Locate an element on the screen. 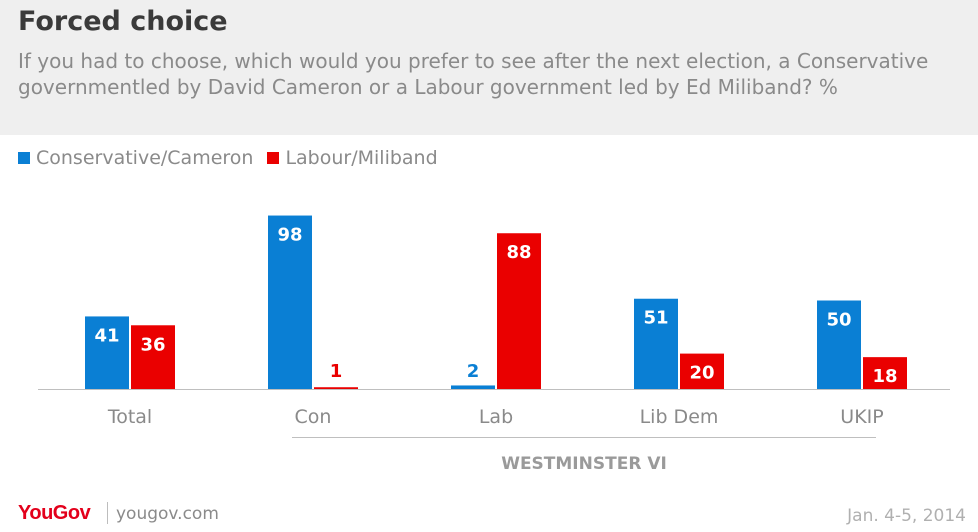 The width and height of the screenshot is (978, 532). legend-label-labour: Labour/Miliband is located at coordinates (361, 158).